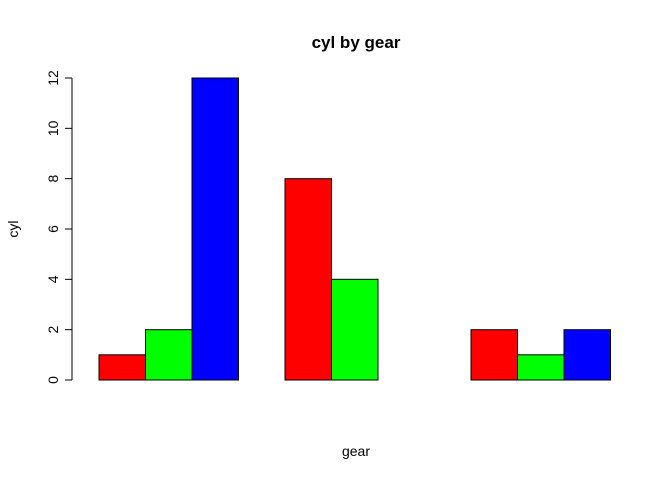 The height and width of the screenshot is (480, 672). I want to click on chart-title: cyl by gear, so click(356, 42).